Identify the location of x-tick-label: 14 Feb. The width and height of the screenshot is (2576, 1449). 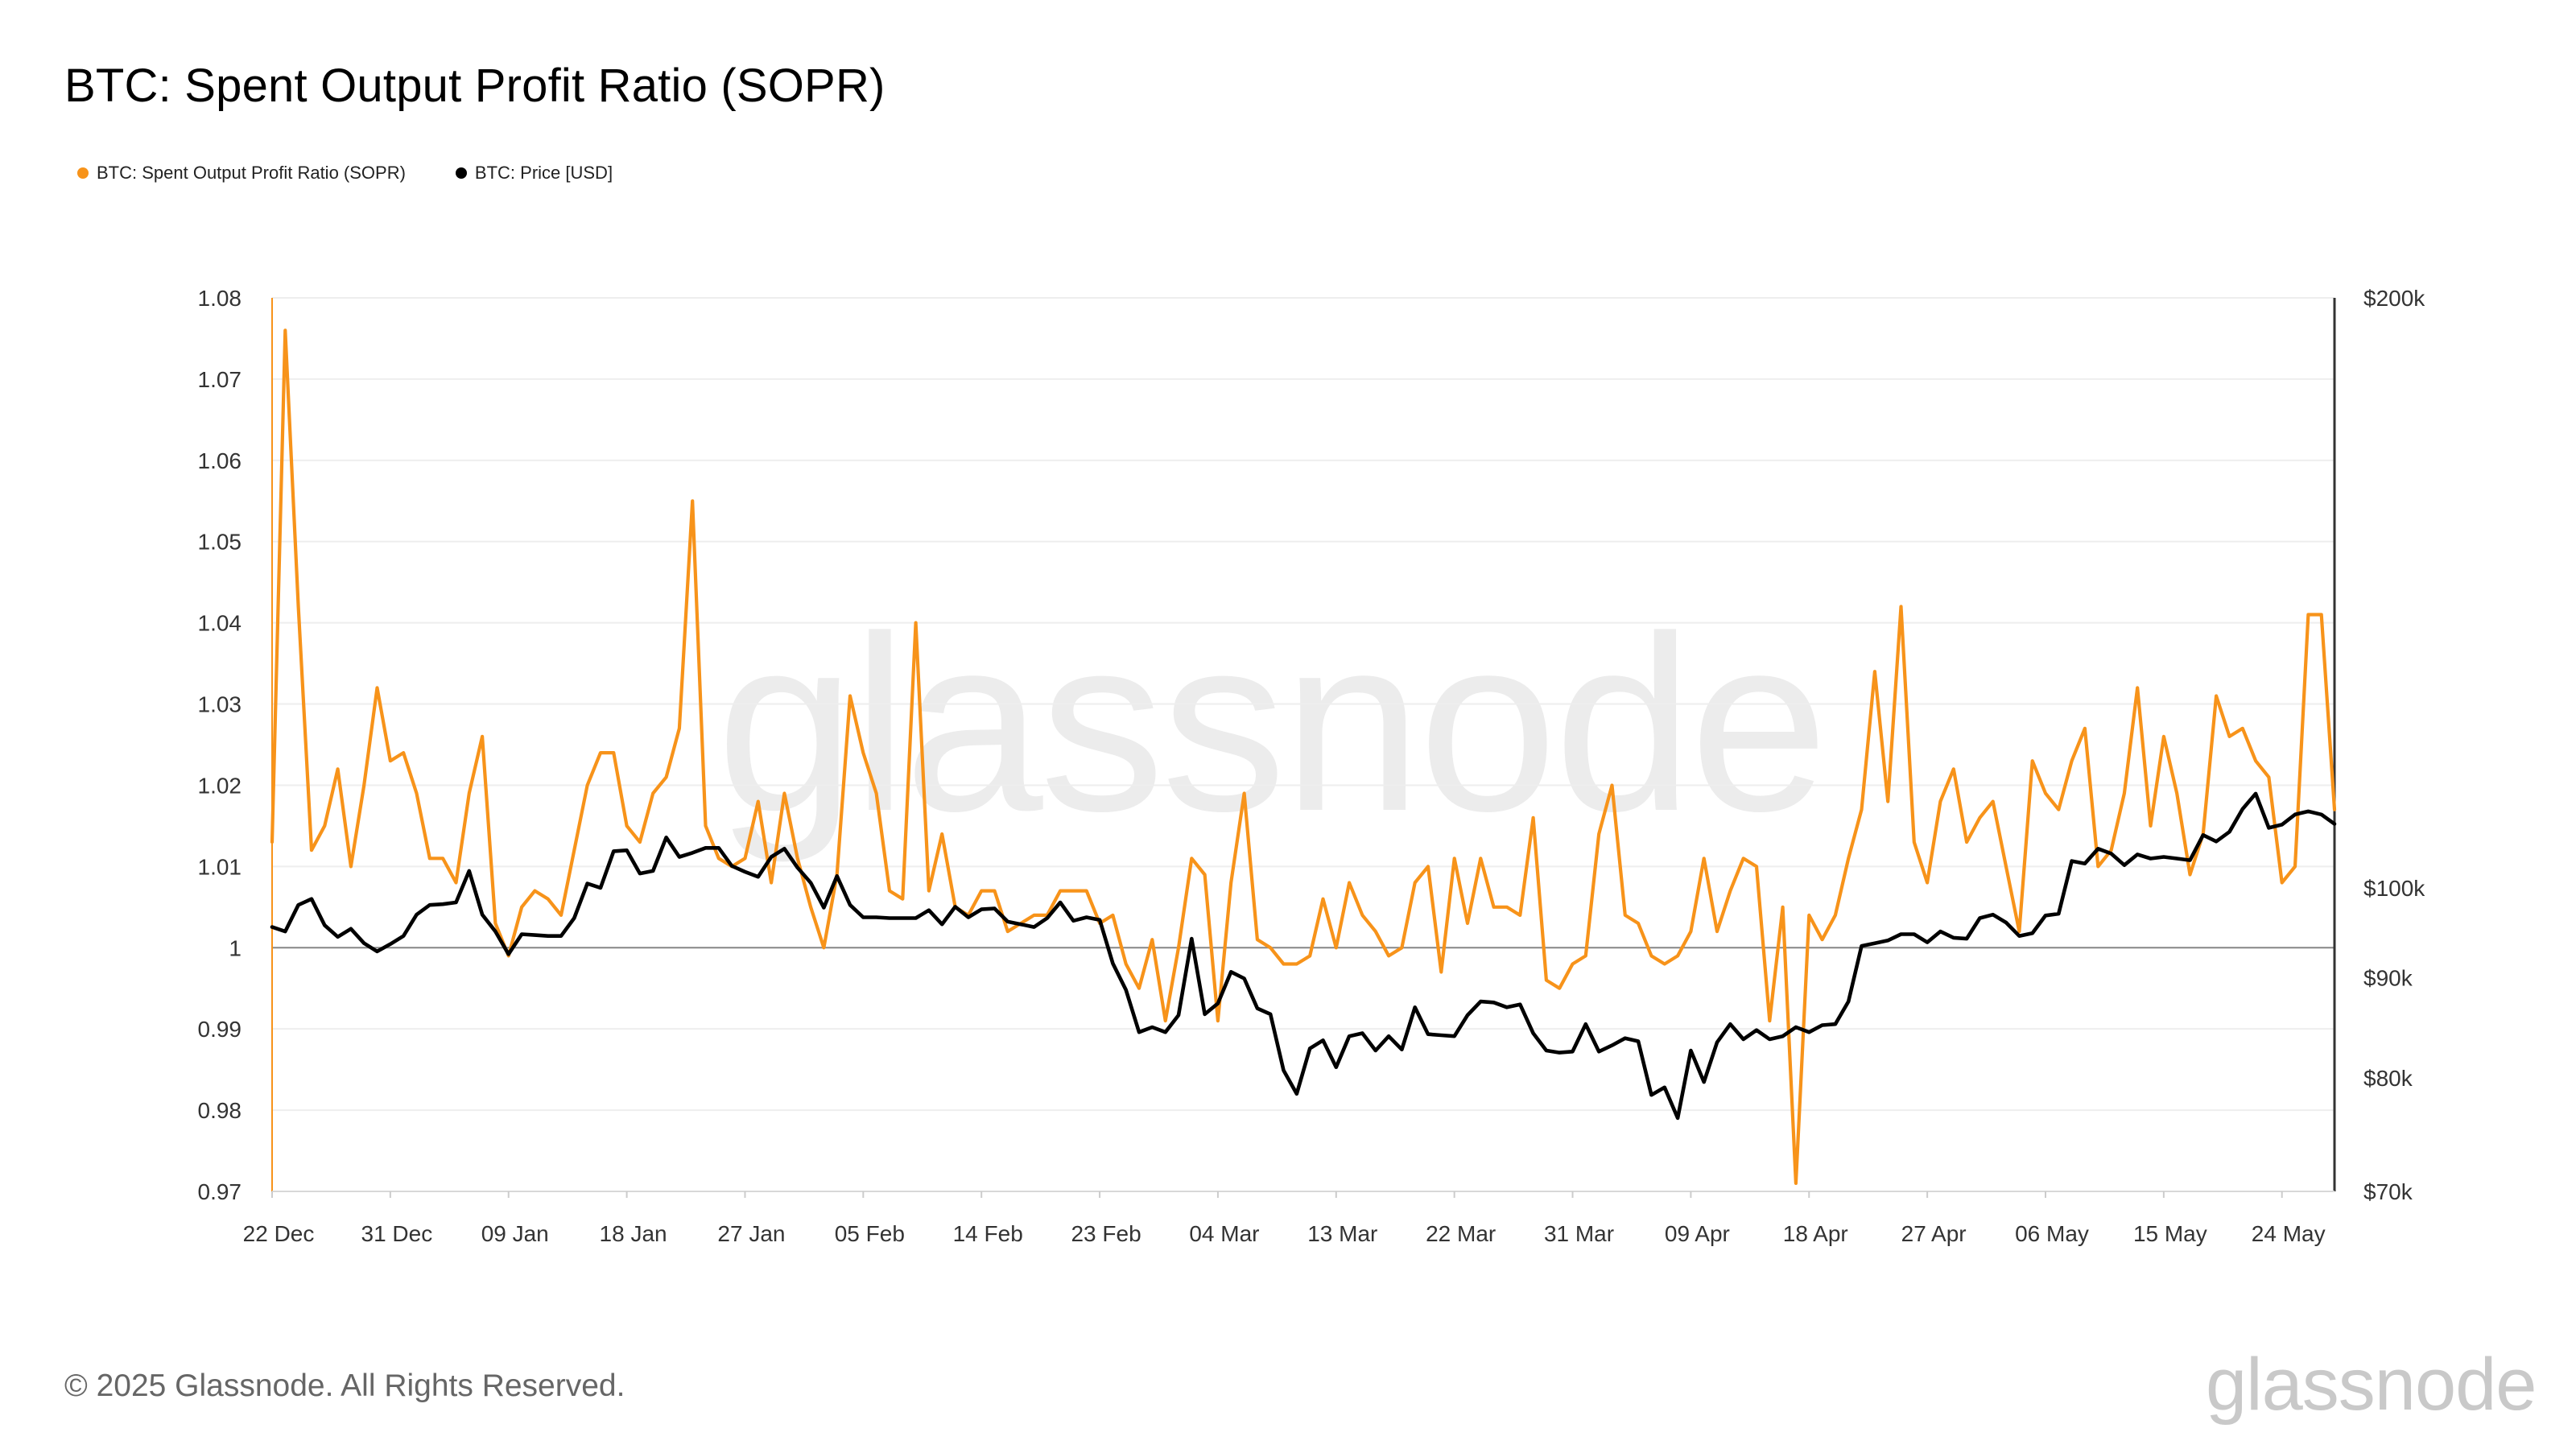
(988, 1233).